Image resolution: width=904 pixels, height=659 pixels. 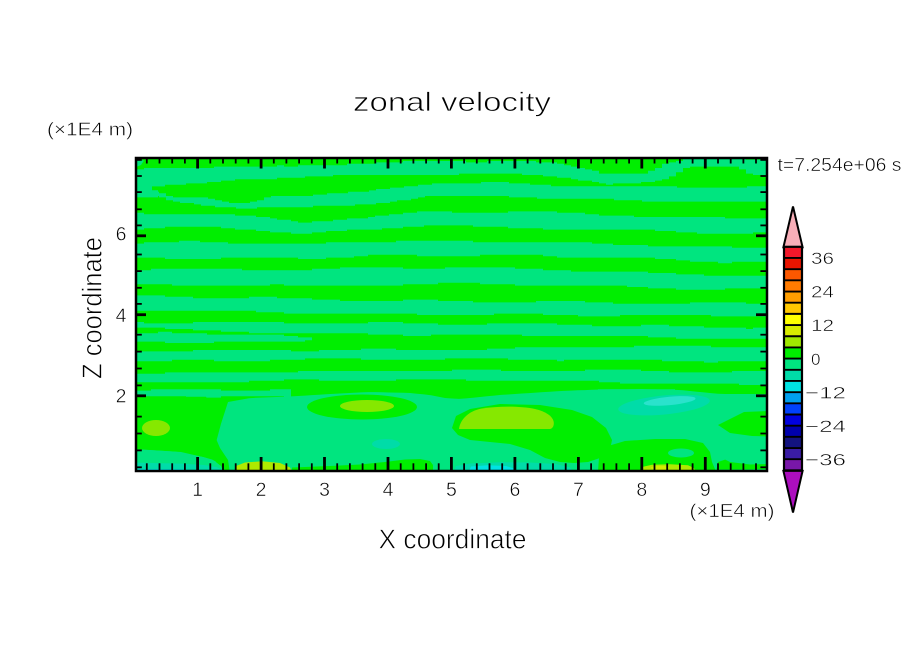 What do you see at coordinates (840, 165) in the screenshot?
I see `svg-text: t=7.254e+06 s` at bounding box center [840, 165].